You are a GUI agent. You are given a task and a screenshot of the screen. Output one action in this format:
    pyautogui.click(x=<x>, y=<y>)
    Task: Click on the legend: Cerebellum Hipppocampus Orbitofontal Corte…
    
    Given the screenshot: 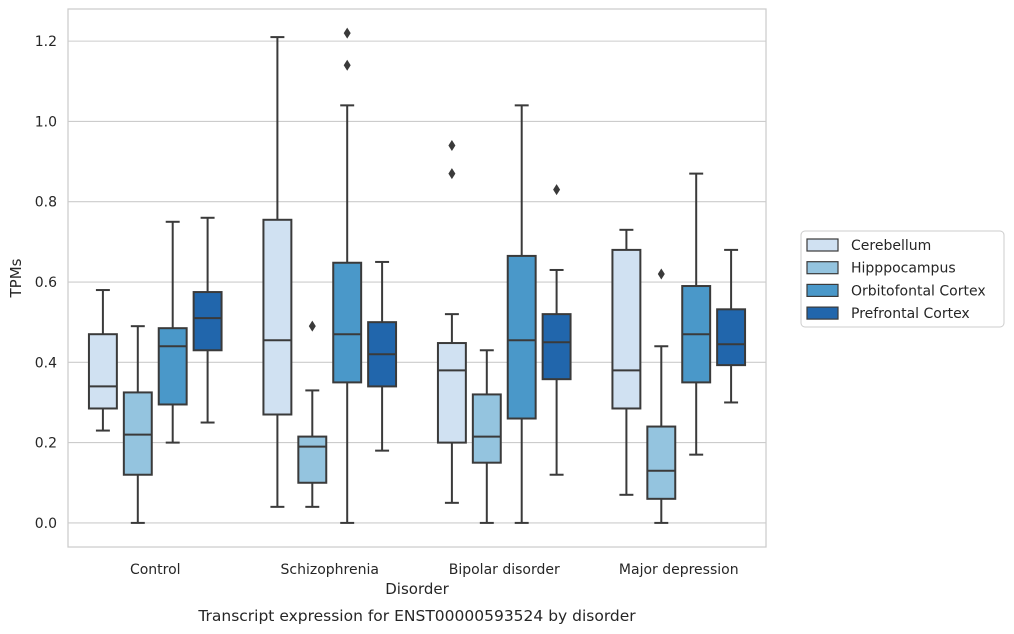 What is the action you would take?
    pyautogui.click(x=902, y=279)
    